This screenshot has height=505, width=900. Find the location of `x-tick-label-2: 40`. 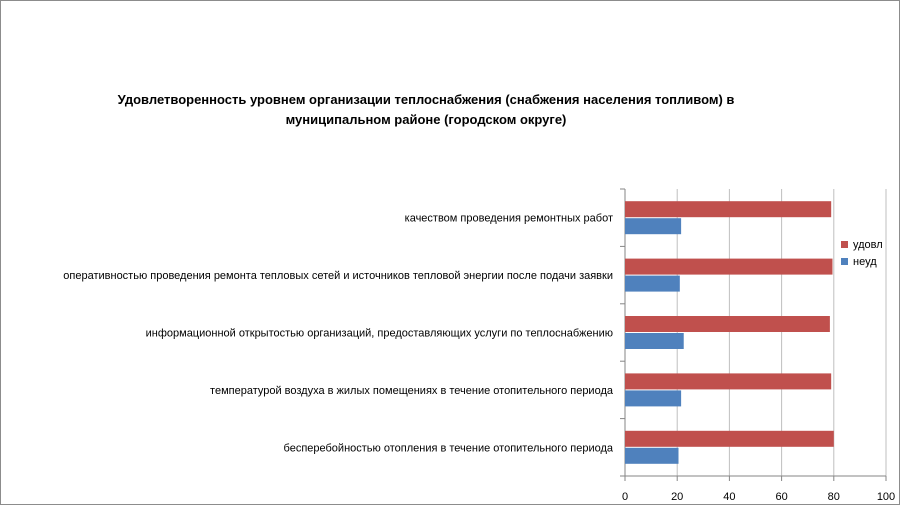

x-tick-label-2: 40 is located at coordinates (729, 497).